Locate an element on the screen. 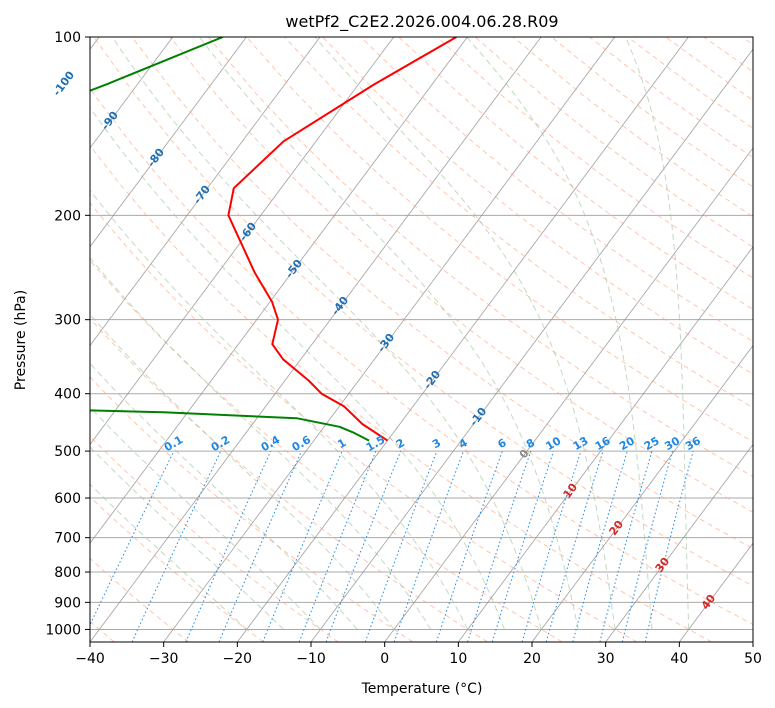 This screenshot has width=775, height=708. isotherm-label: -100 is located at coordinates (63, 83).